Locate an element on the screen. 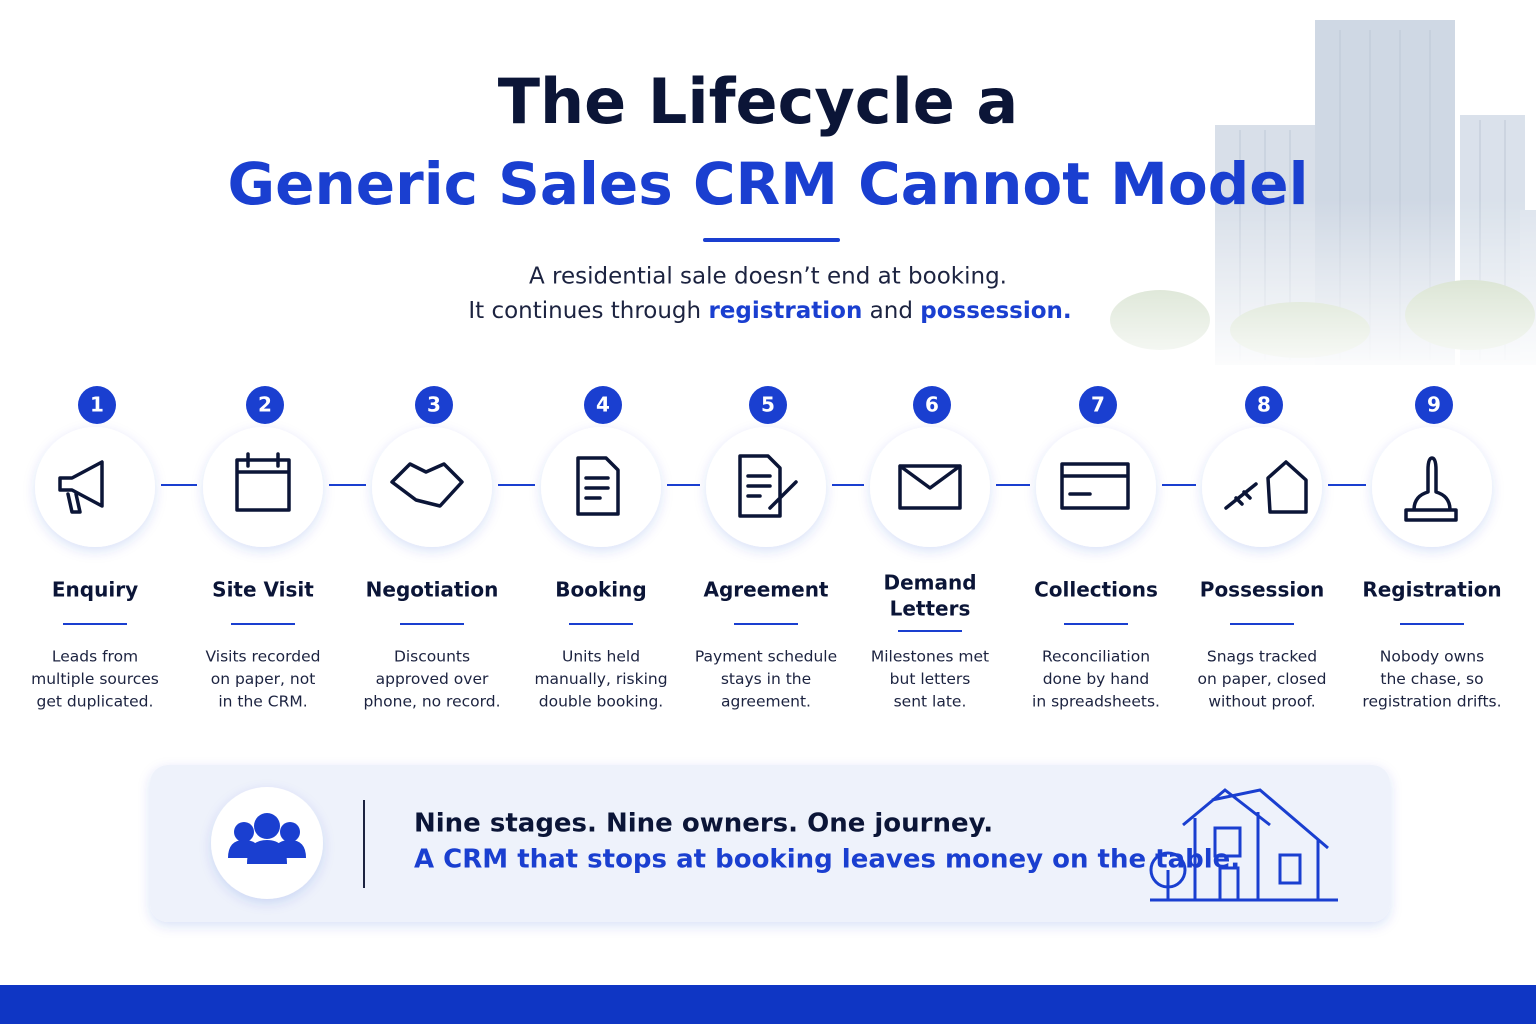 The height and width of the screenshot is (1028, 1536). stage-description: on paper, closed is located at coordinates (1262, 679).